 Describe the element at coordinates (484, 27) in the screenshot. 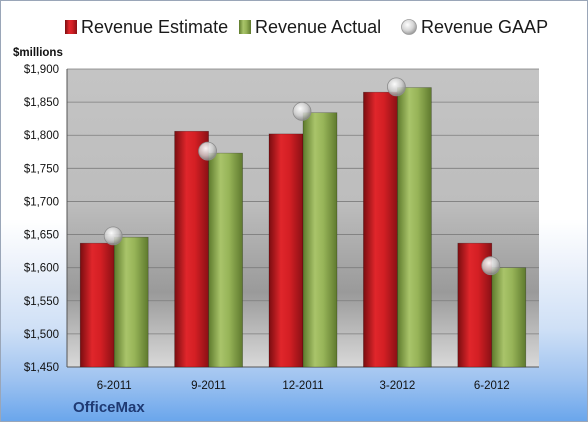

I see `legend-label-revenue-gaap: Revenue GAAP` at that location.